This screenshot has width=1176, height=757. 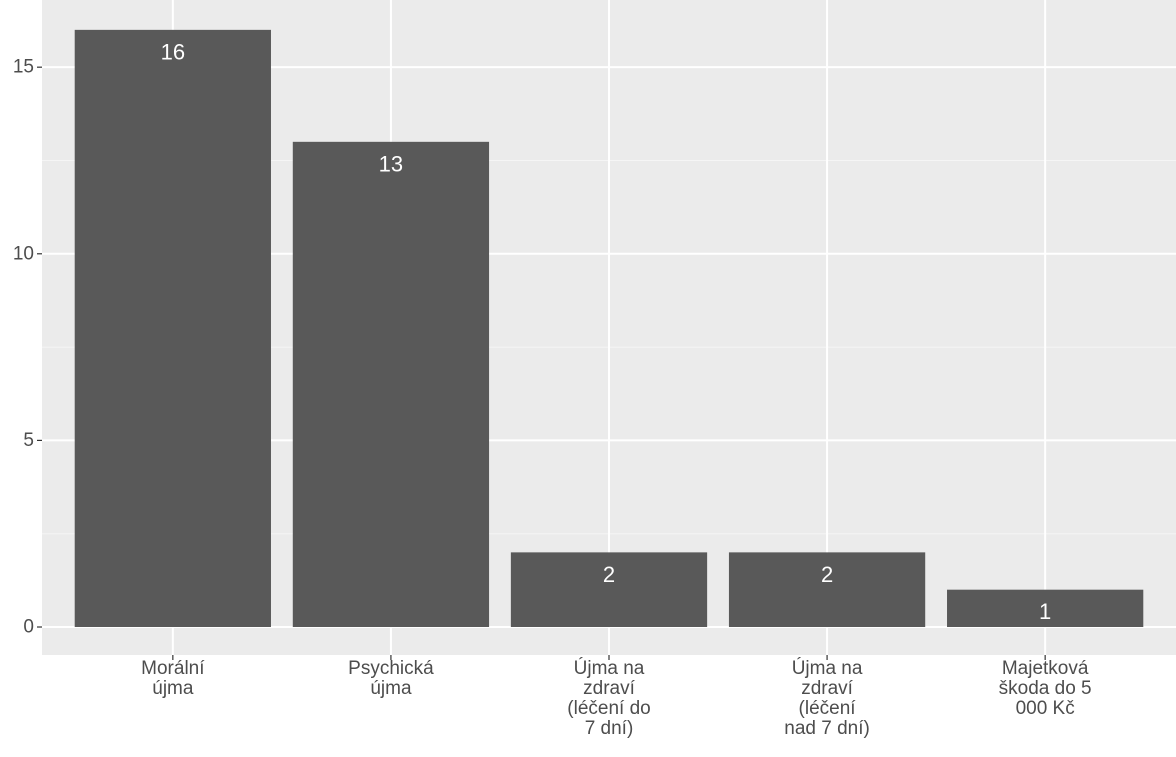 I want to click on y-tick-label: 15, so click(x=23, y=67).